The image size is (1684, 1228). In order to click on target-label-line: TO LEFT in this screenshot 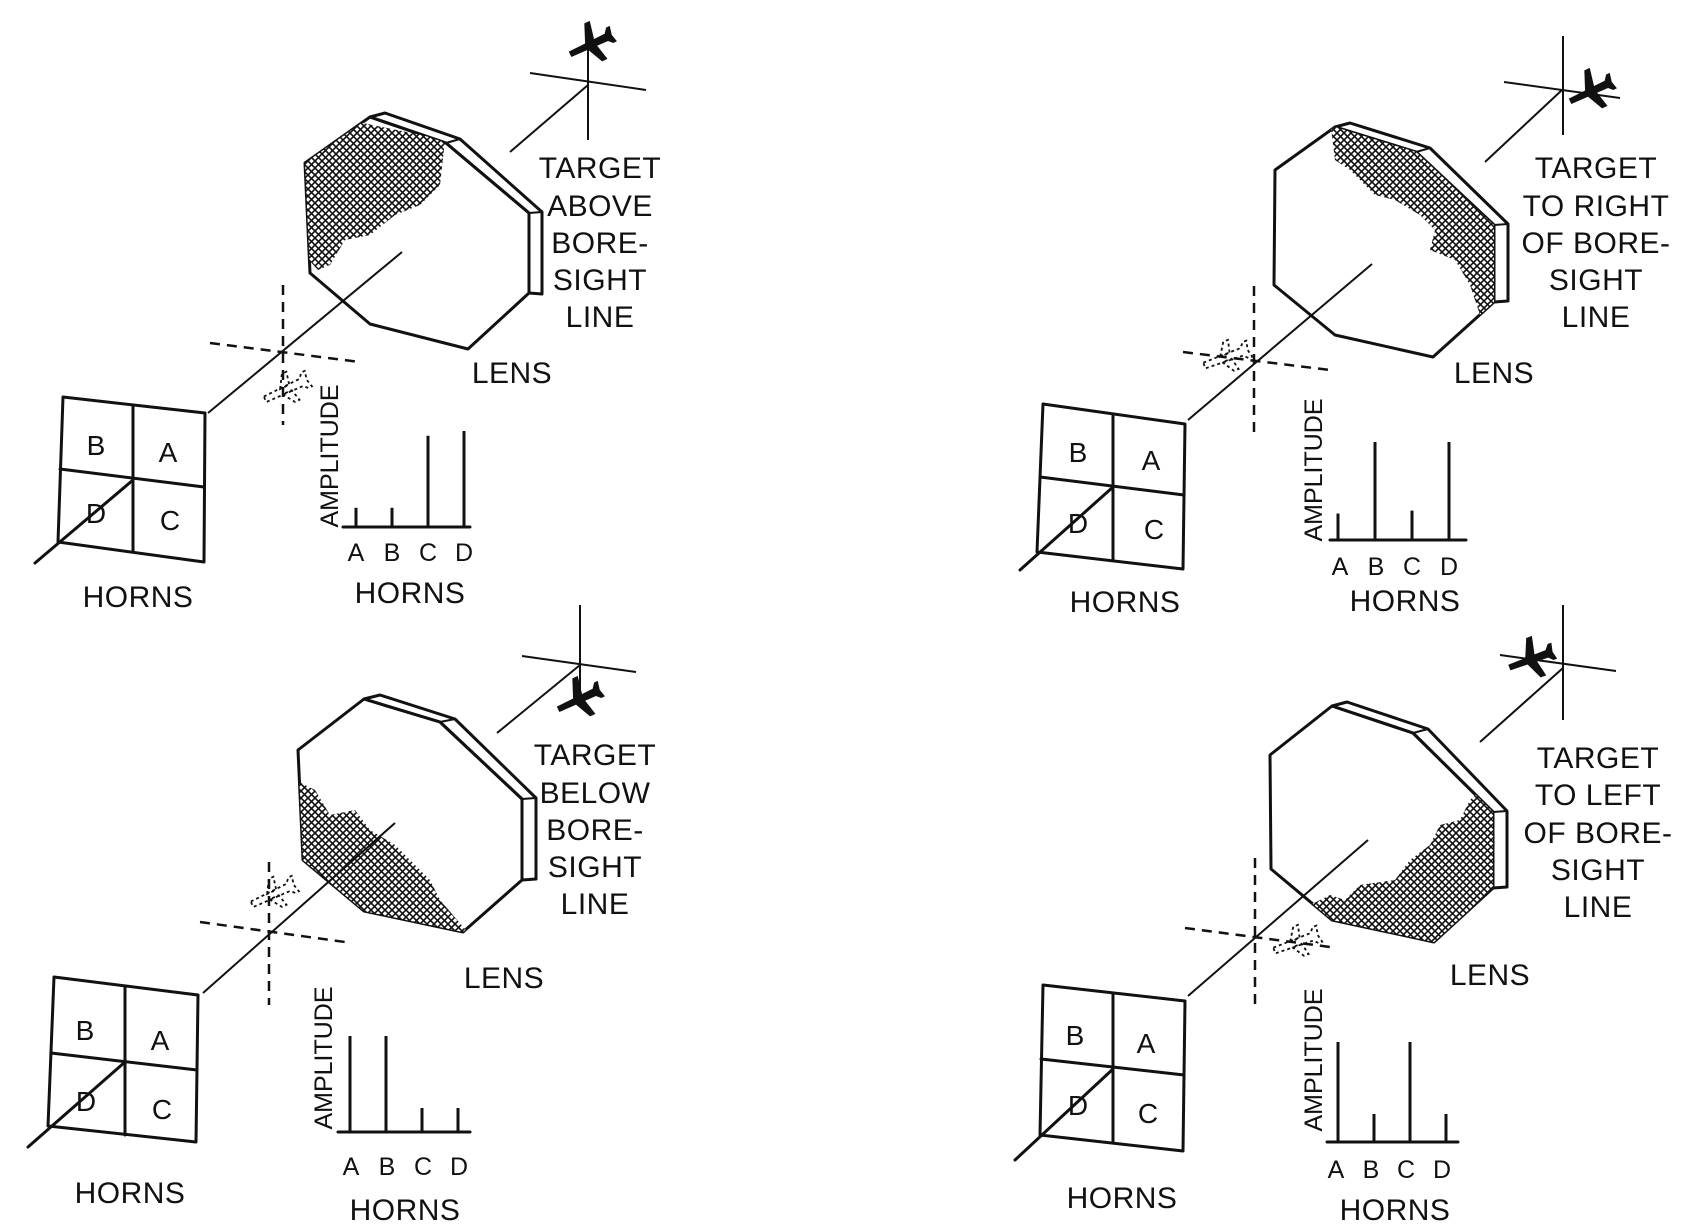, I will do `click(1598, 795)`.